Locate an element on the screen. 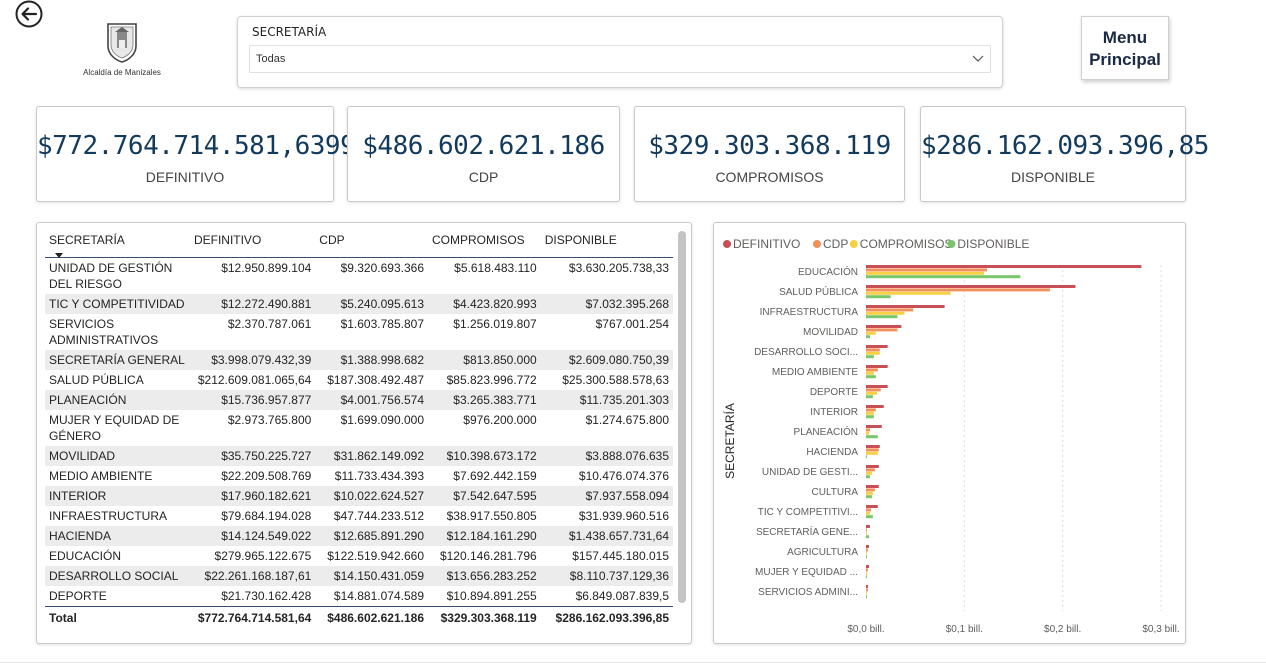 The height and width of the screenshot is (667, 1266). column-header-disponible: DISPONIBLE is located at coordinates (606, 244).